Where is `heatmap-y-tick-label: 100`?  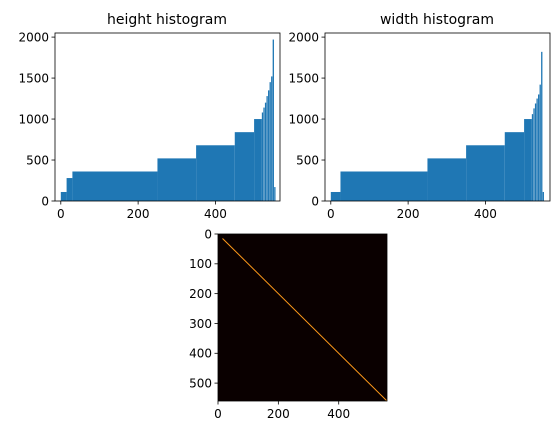
heatmap-y-tick-label: 100 is located at coordinates (200, 264).